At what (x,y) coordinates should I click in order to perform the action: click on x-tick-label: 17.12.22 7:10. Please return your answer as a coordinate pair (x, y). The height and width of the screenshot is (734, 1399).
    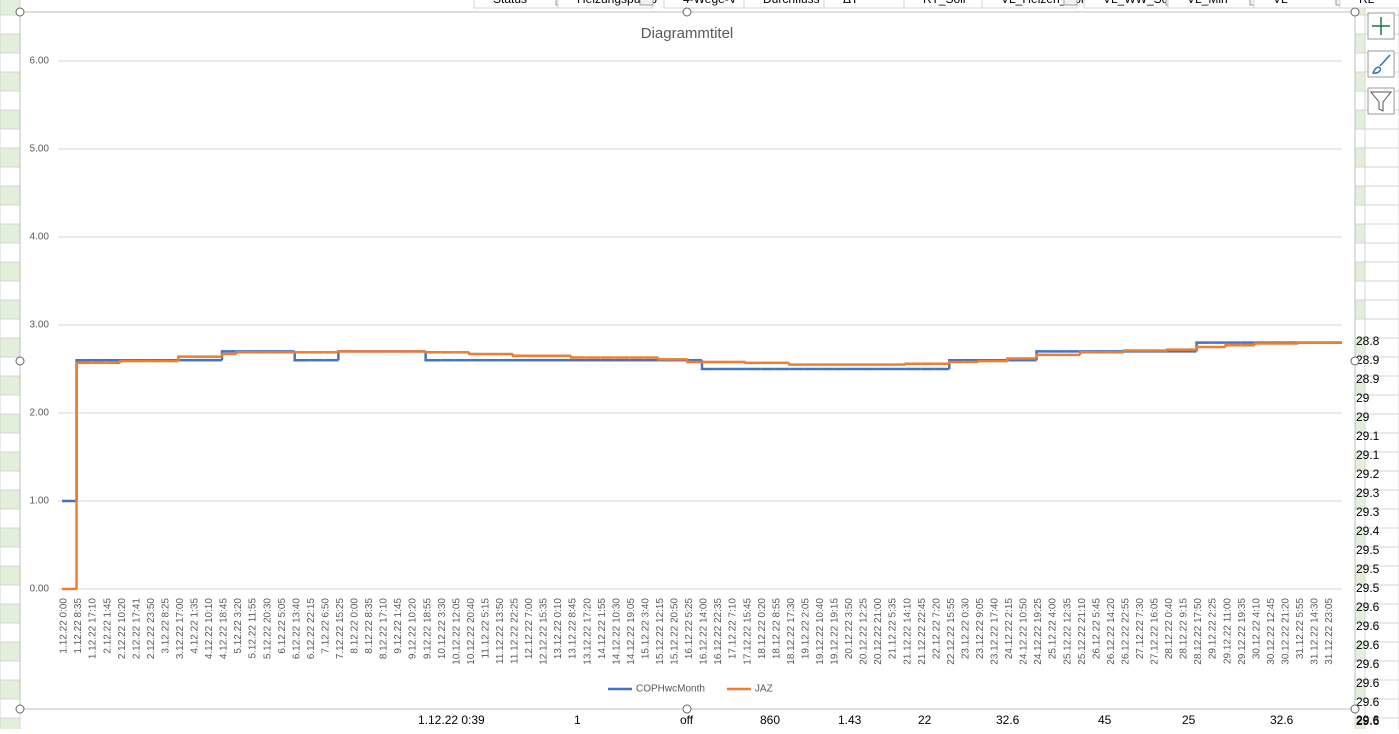
    Looking at the image, I should click on (733, 629).